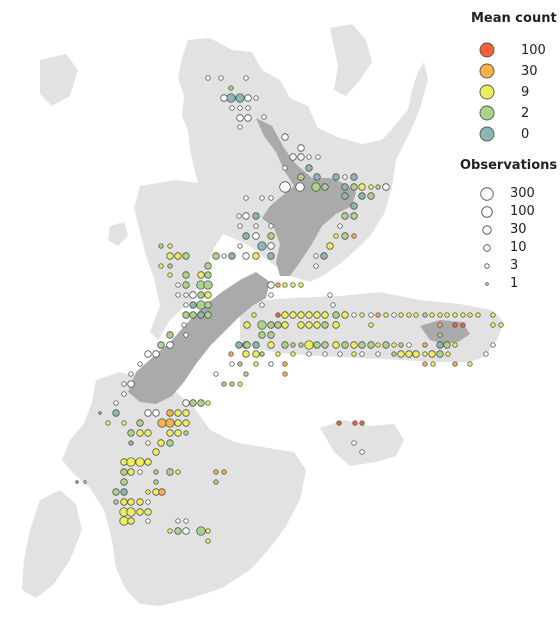  What do you see at coordinates (525, 113) in the screenshot?
I see `legend-mean-count-label: 2` at bounding box center [525, 113].